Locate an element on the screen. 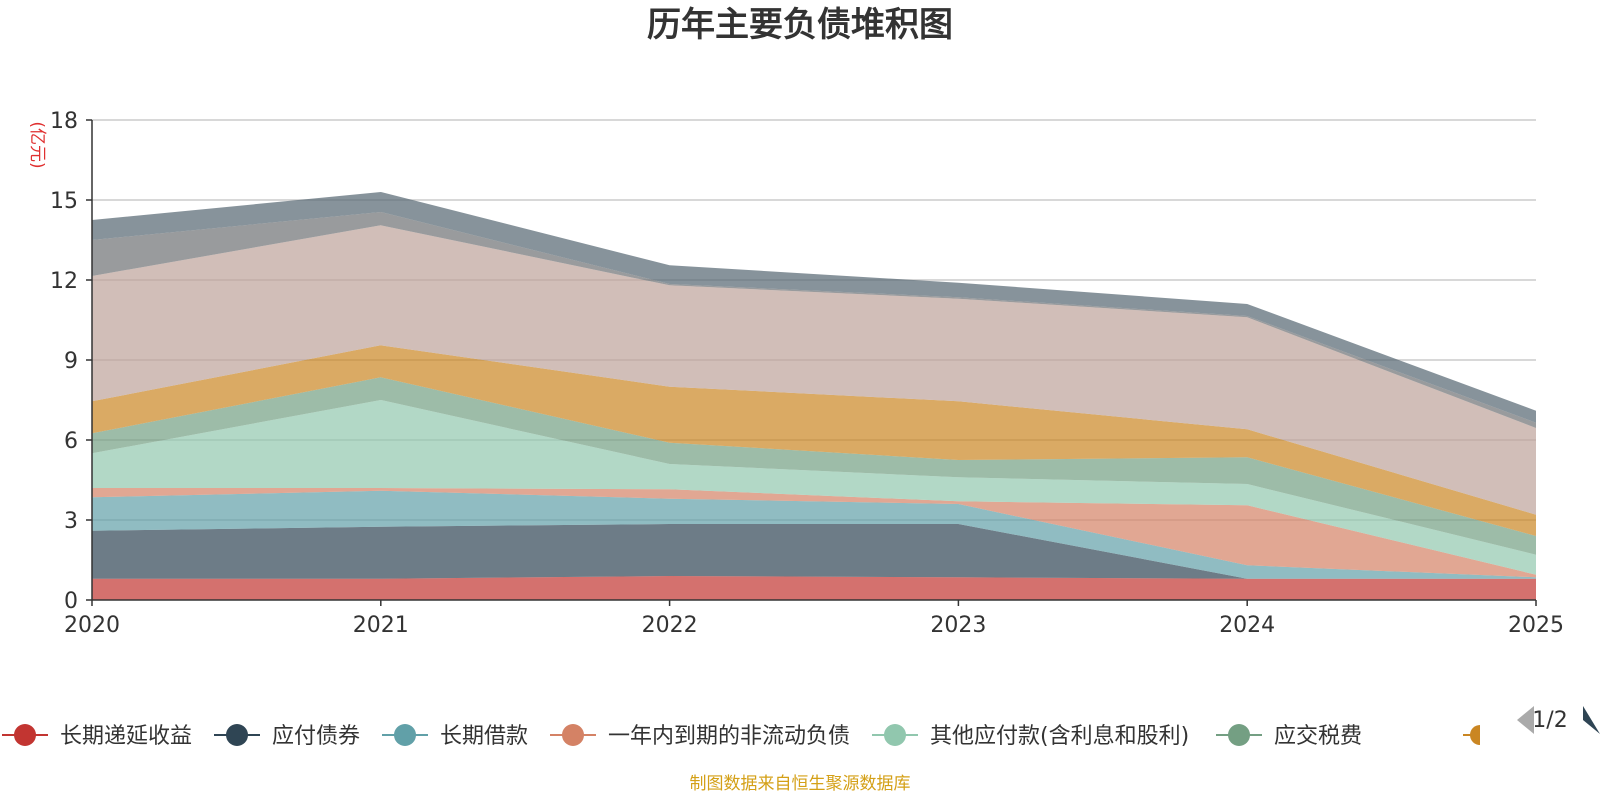  y-tick-label: 18 is located at coordinates (64, 121).